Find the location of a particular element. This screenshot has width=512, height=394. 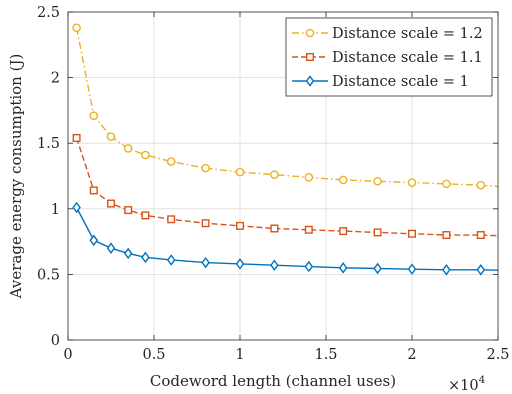

x-axis-multiplier-base: ×10 is located at coordinates (463, 386).